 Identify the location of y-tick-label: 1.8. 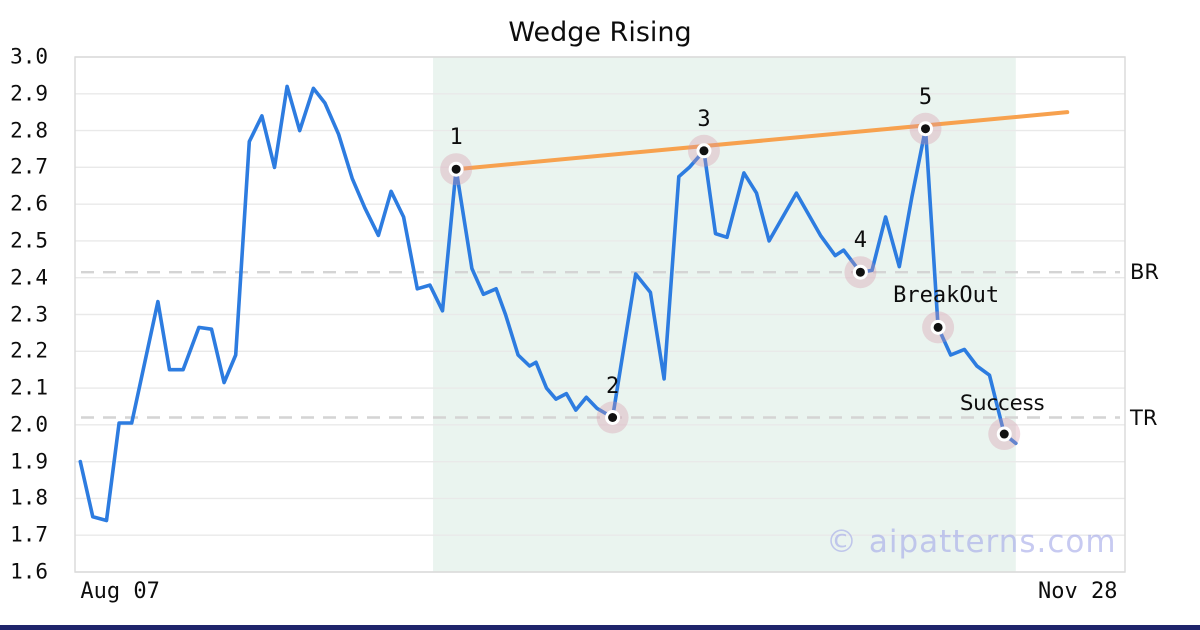
(29, 497).